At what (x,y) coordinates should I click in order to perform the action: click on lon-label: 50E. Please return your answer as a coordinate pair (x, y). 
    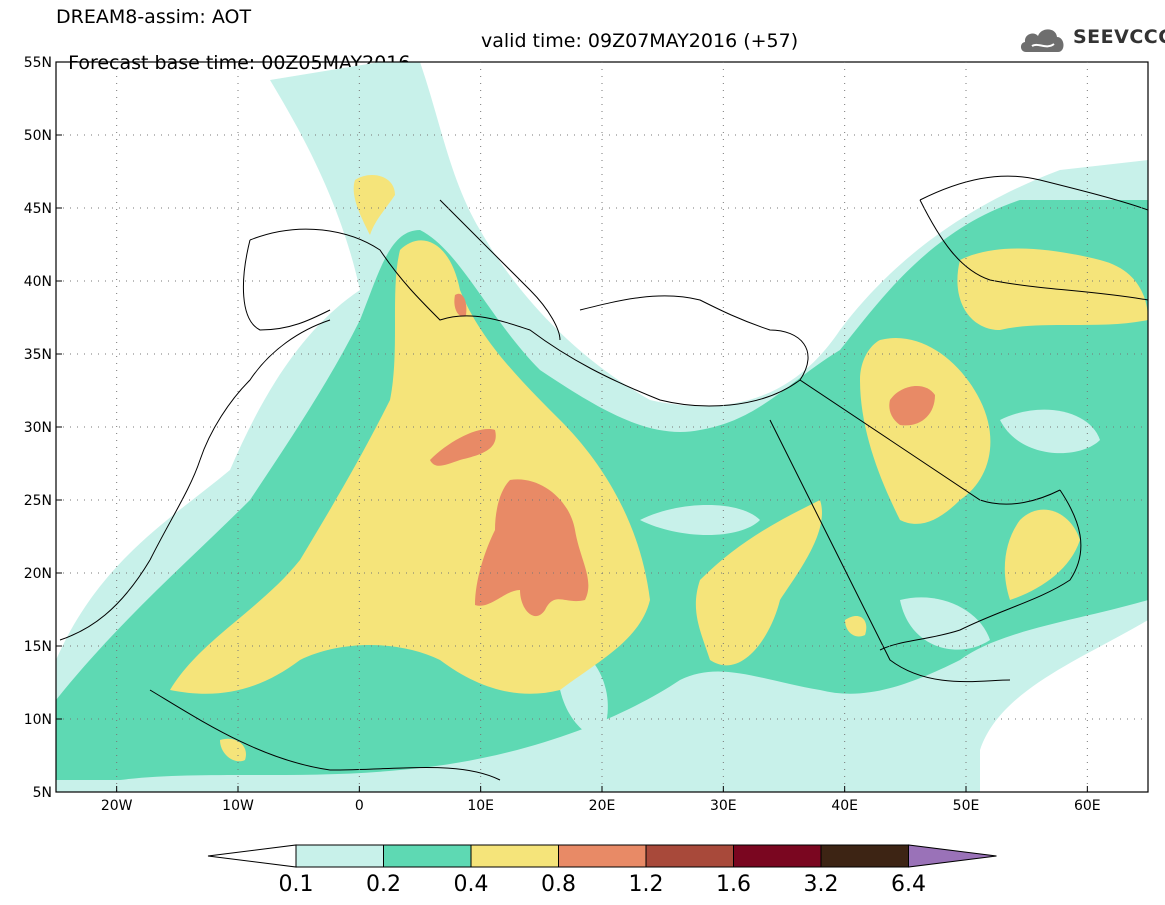
    Looking at the image, I should click on (966, 806).